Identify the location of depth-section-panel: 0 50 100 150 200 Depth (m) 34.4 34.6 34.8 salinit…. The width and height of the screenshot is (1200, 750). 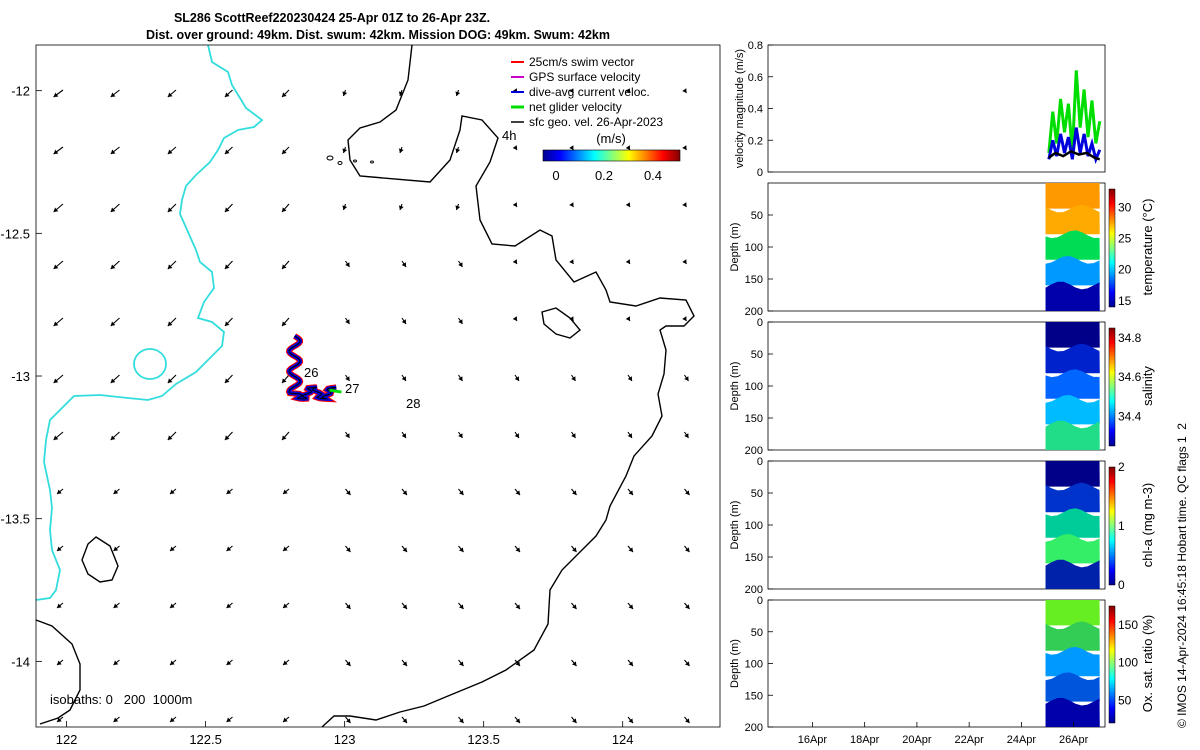
(942, 387).